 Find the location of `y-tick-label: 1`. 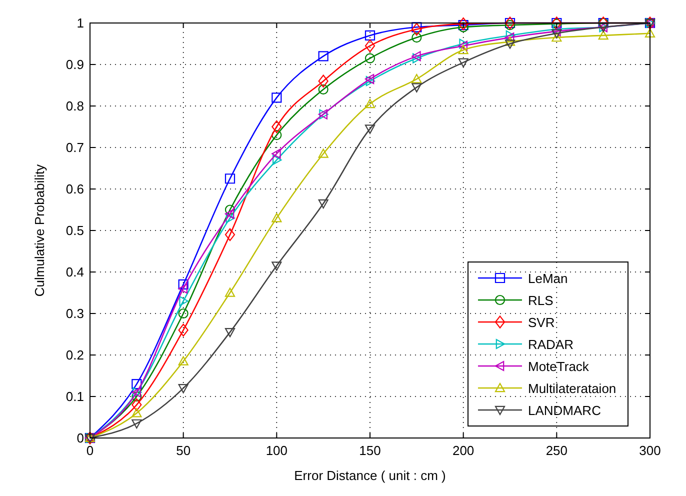

y-tick-label: 1 is located at coordinates (80, 23).